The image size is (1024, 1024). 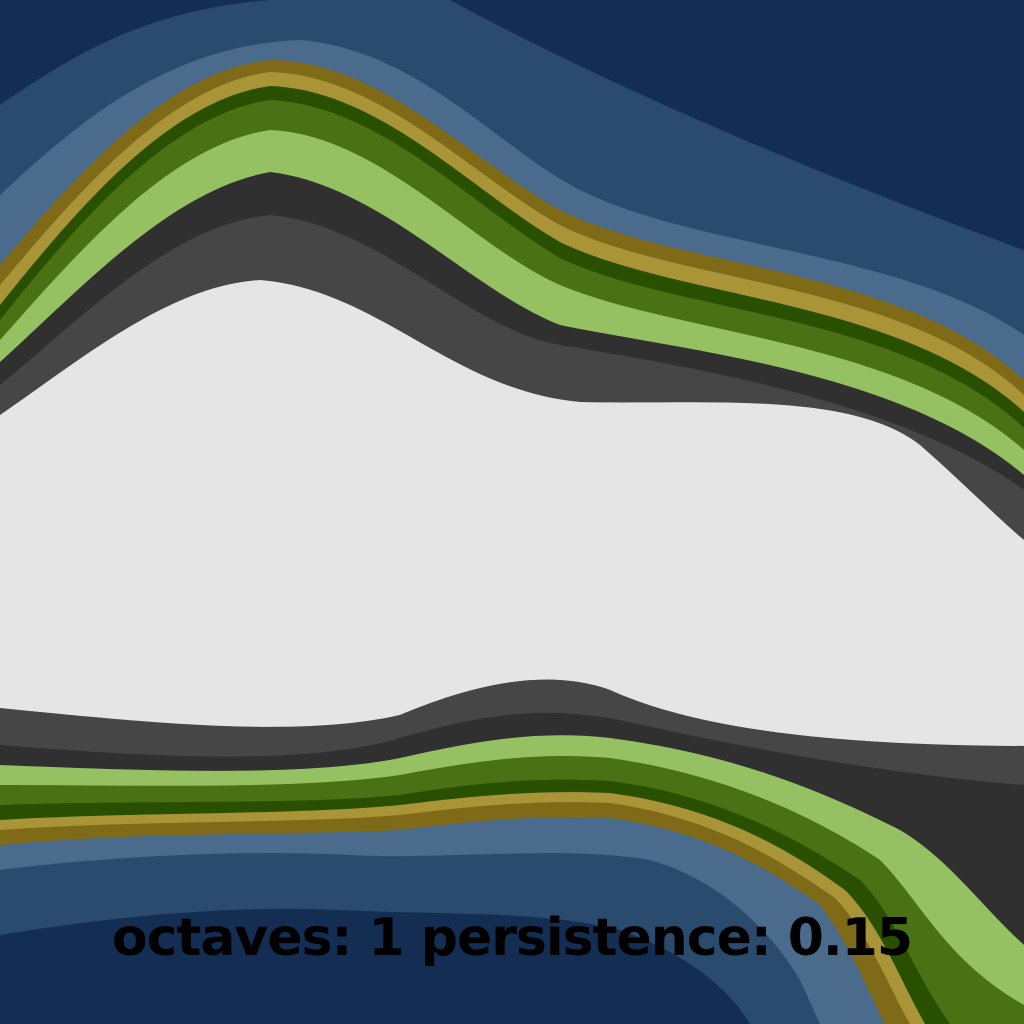 I want to click on octaves-value: 1, so click(x=386, y=938).